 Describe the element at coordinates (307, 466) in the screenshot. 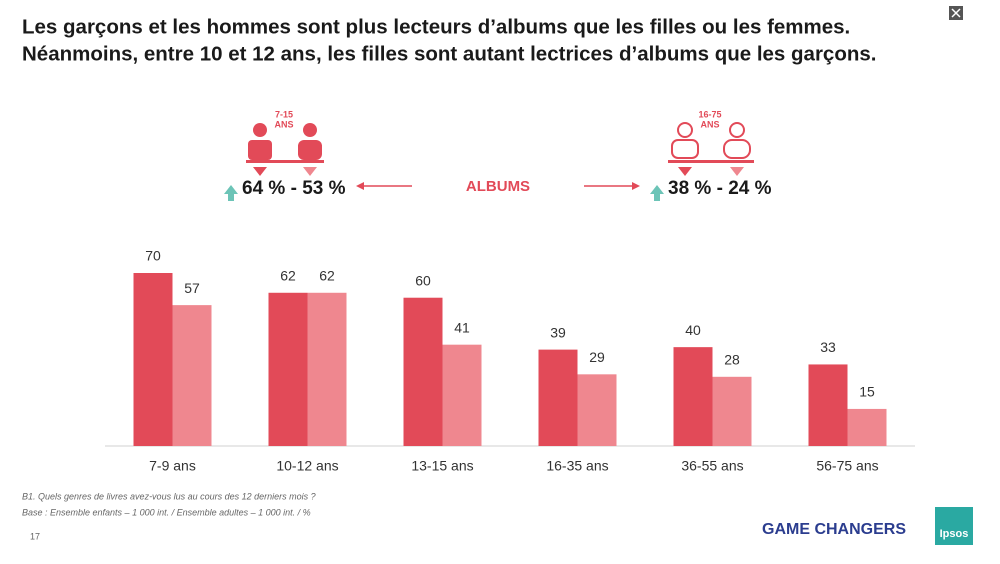

I see `x-tick-label: 10-12 ans` at that location.